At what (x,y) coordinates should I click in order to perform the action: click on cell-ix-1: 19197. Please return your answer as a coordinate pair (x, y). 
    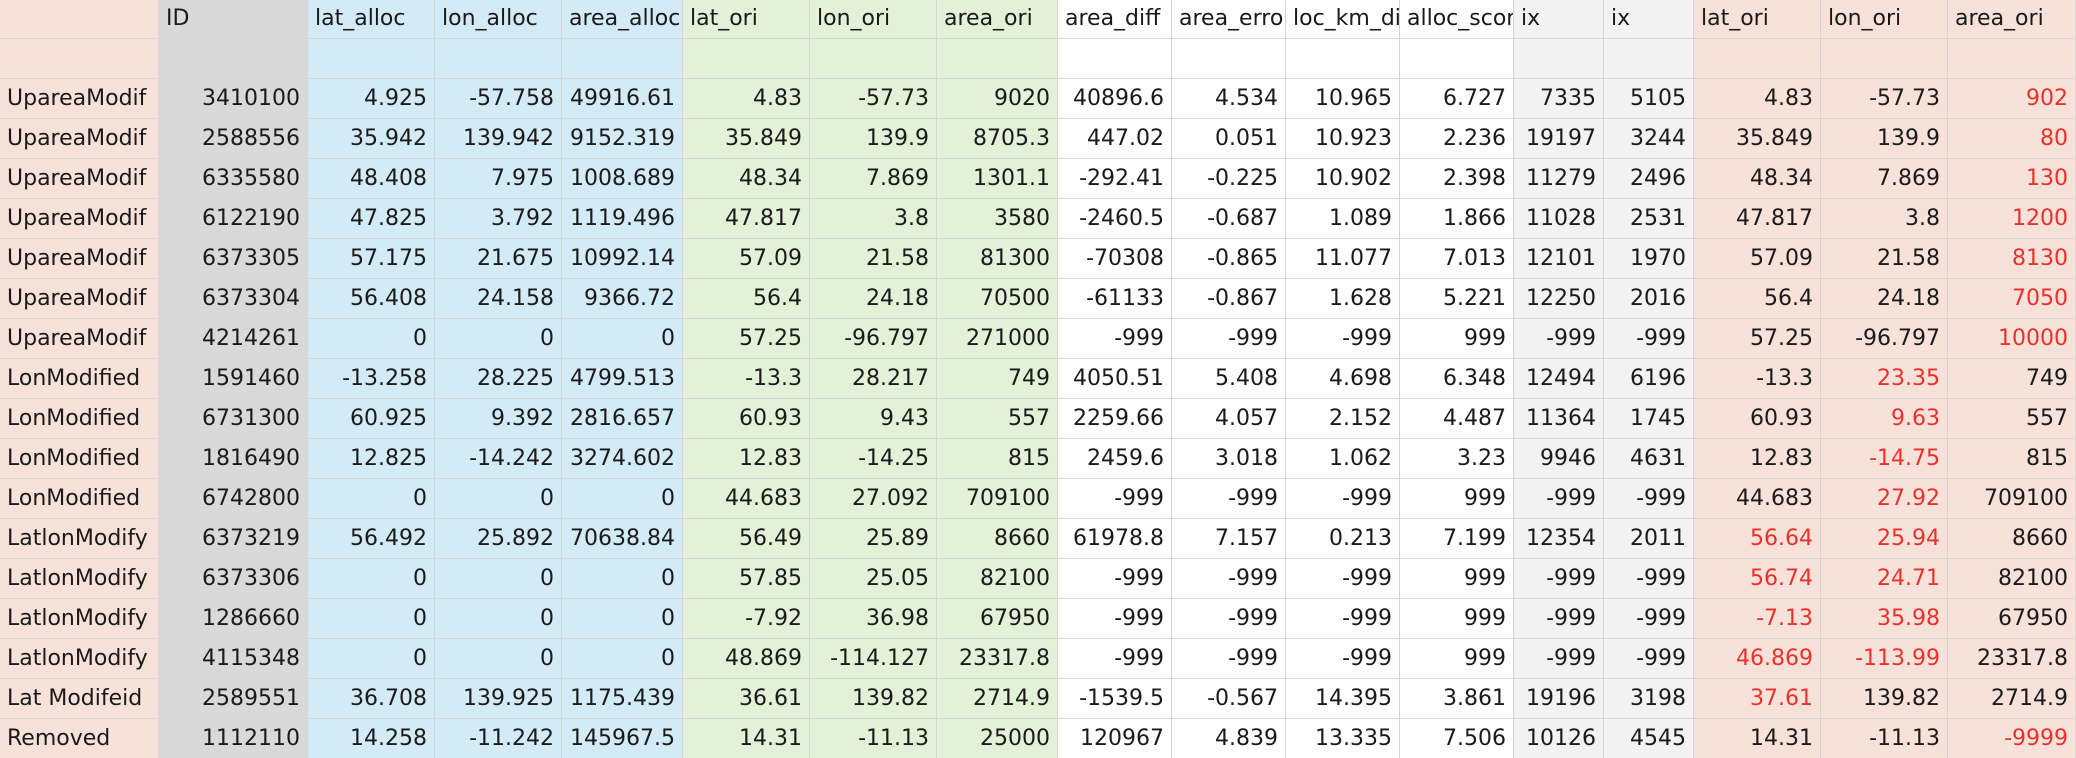
    Looking at the image, I should click on (1559, 139).